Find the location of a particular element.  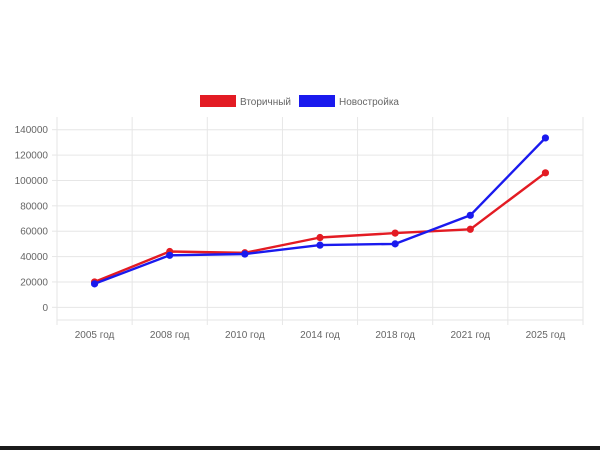

data-point-вторичный-2014-год is located at coordinates (320, 237).